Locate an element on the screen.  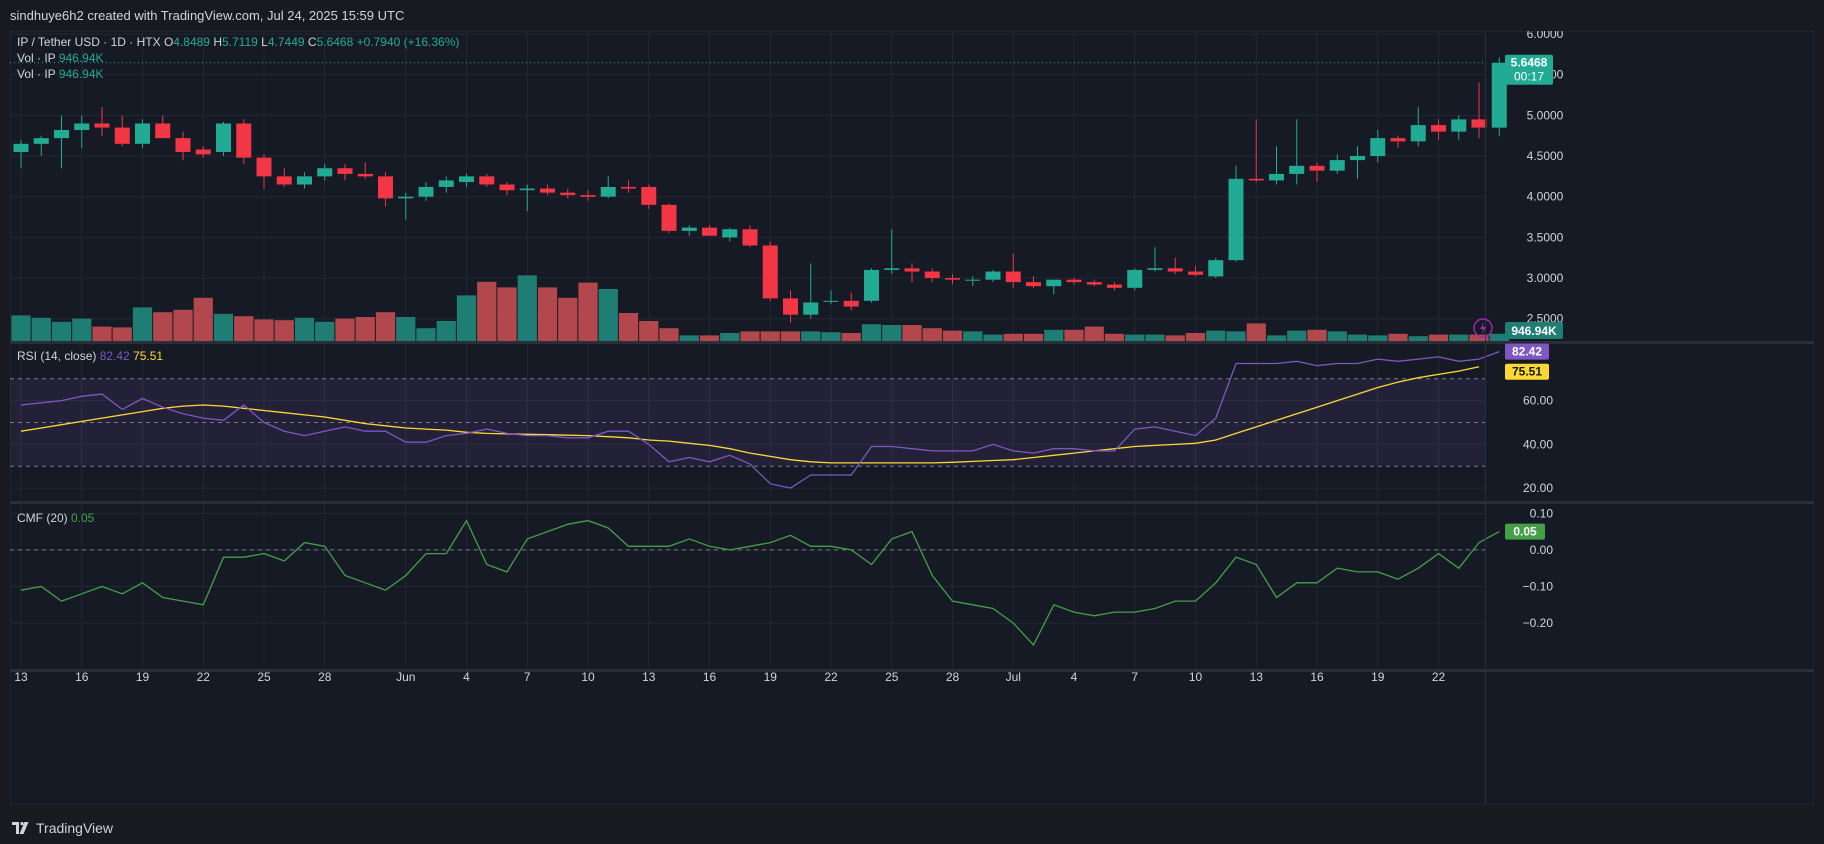
brand: TradingView is located at coordinates (62, 828).